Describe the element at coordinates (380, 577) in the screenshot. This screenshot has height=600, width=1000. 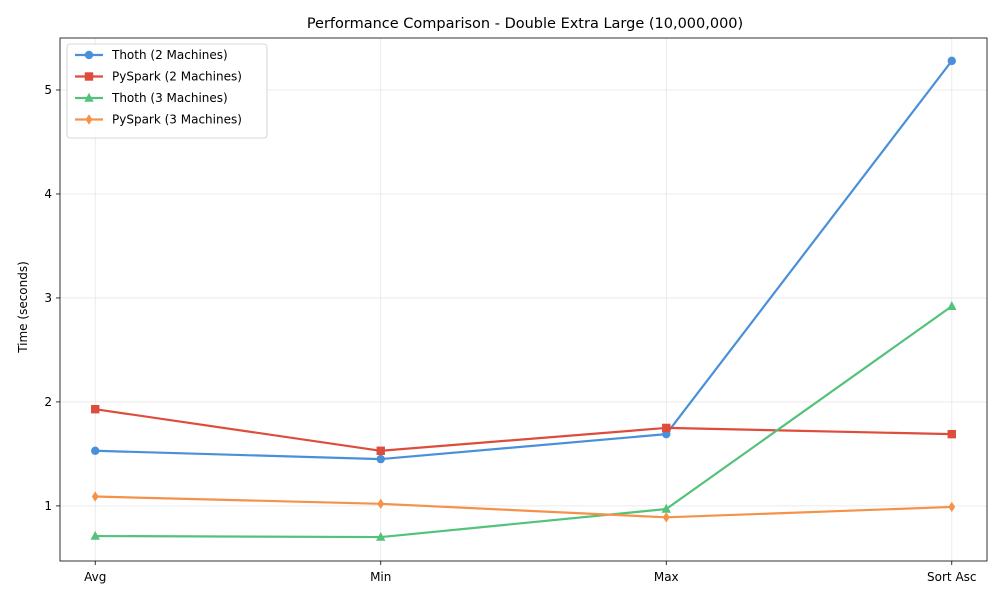
I see `x-tick-label: Min` at that location.